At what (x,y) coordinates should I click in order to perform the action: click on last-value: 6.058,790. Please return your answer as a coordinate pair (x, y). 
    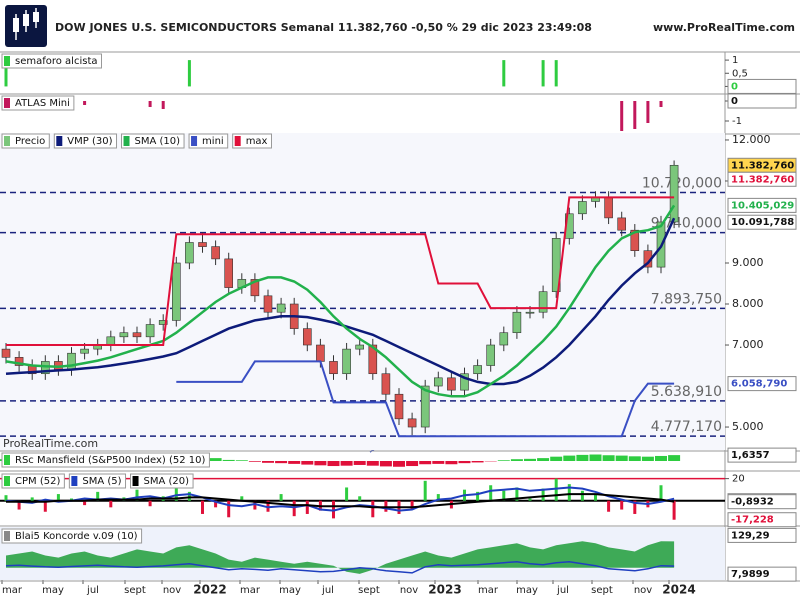
    Looking at the image, I should click on (759, 384).